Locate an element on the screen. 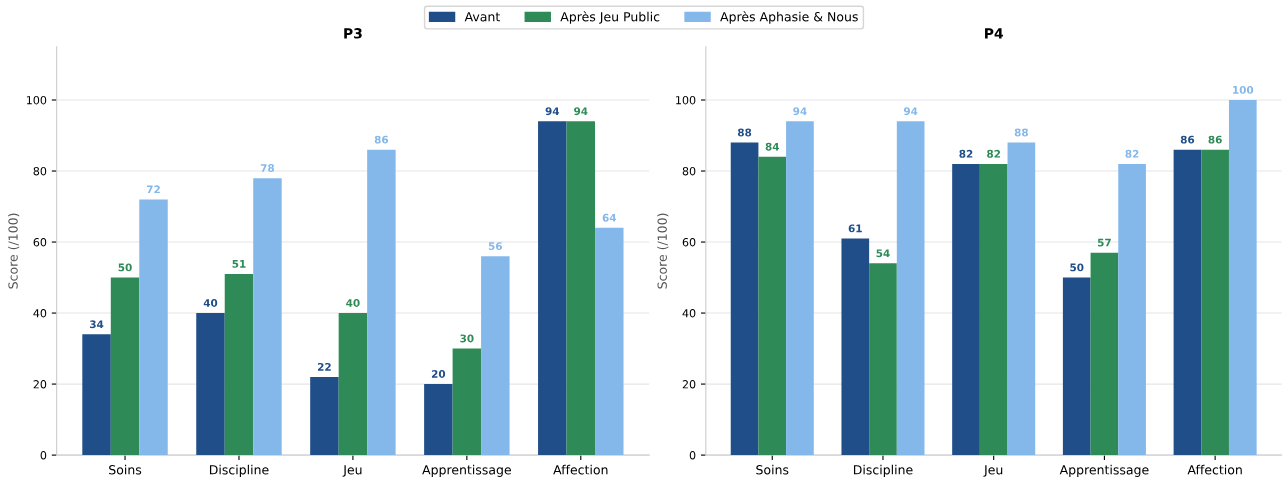 Image resolution: width=1288 pixels, height=492 pixels. data-label: 56 is located at coordinates (495, 246).